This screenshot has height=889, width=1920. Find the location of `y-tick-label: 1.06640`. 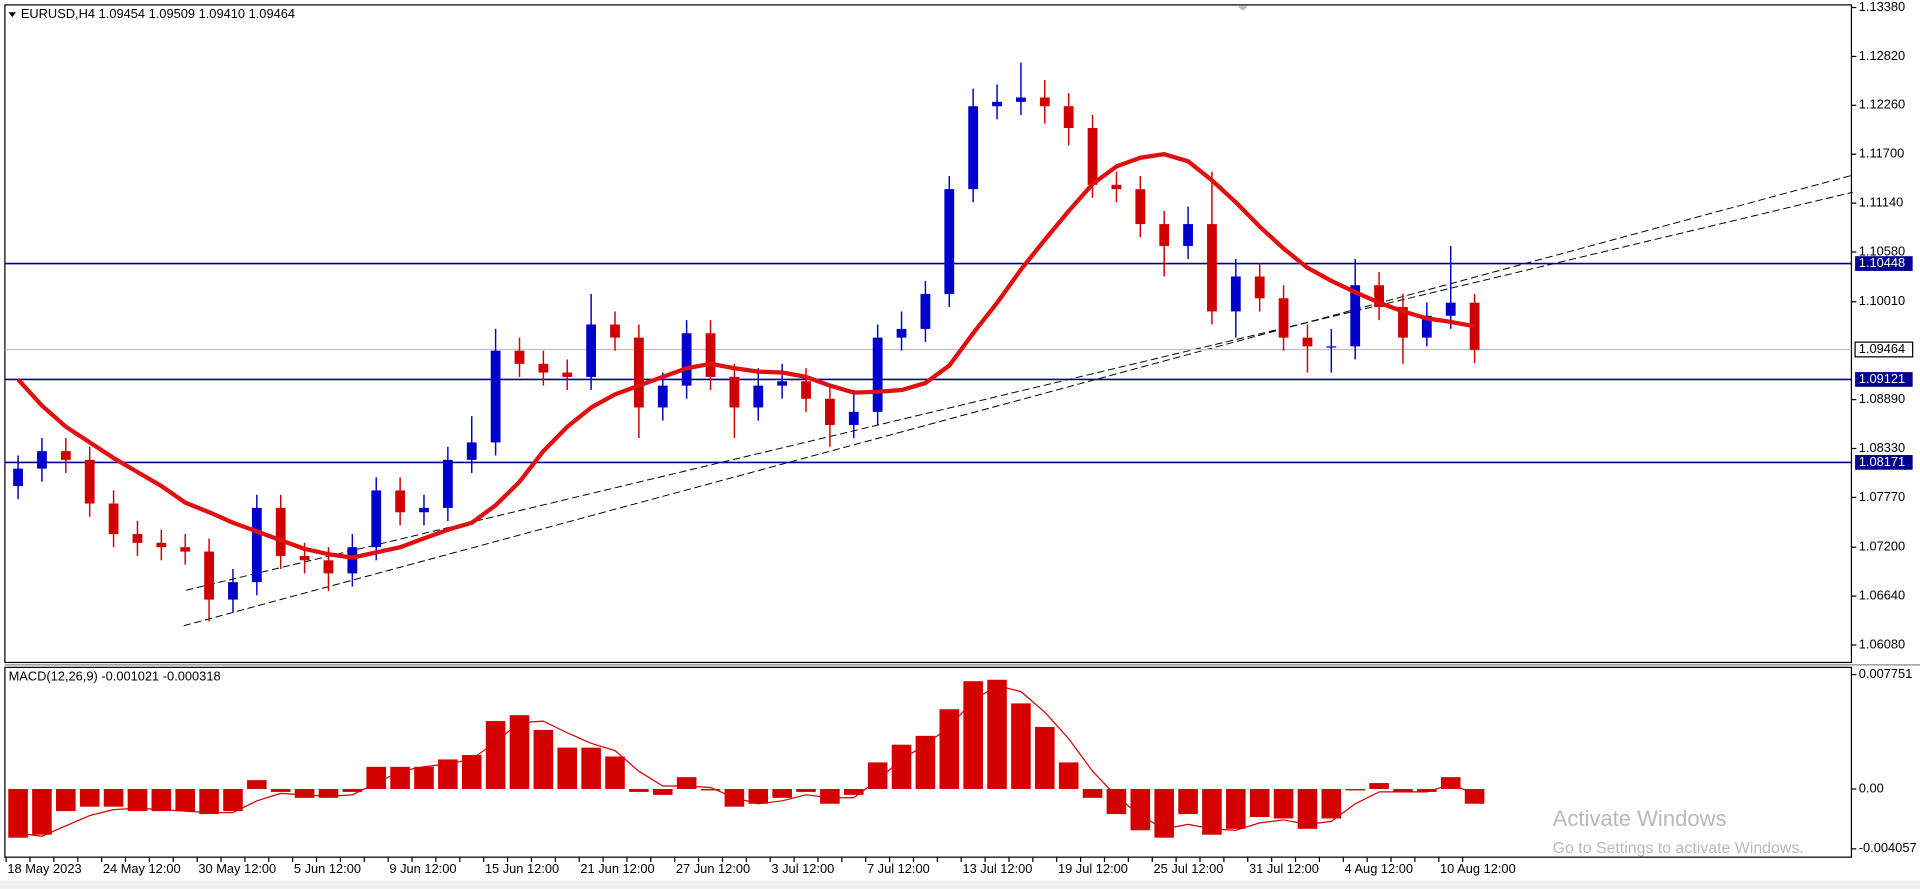

y-tick-label: 1.06640 is located at coordinates (1882, 594).